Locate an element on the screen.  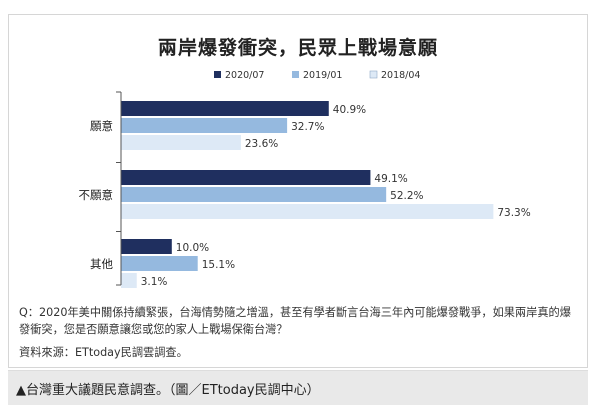
bar-value-label: 52.2% is located at coordinates (406, 196).